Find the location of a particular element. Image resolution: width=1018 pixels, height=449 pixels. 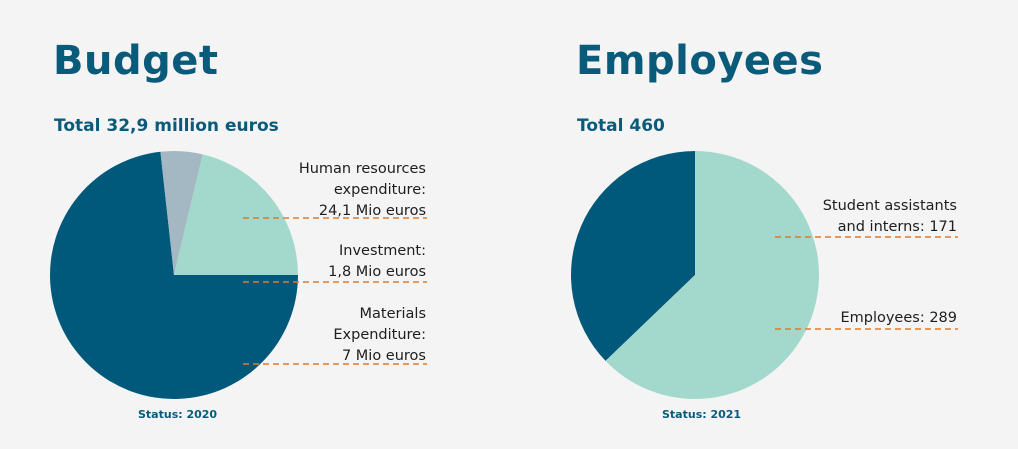

slice-label: Investment: 1,8 Mio euros is located at coordinates (377, 261).